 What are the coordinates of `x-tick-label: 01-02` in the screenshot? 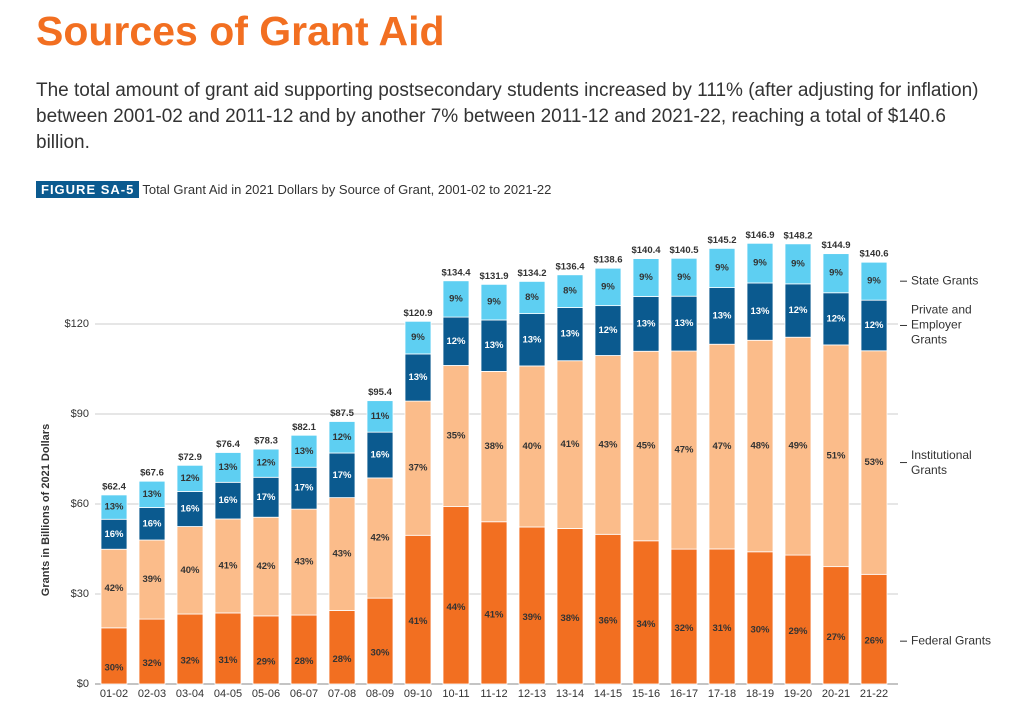 It's located at (114, 694).